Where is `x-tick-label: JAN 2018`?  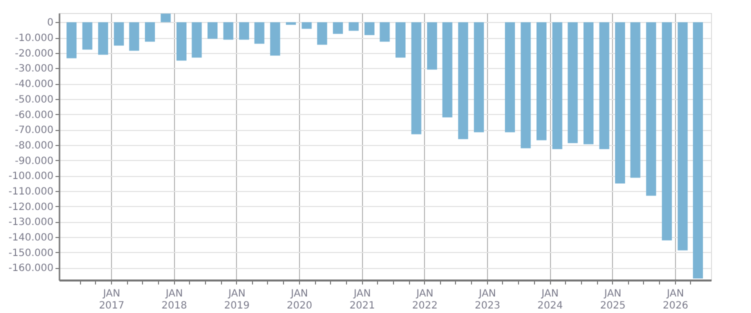 x-tick-label: JAN 2018 is located at coordinates (174, 300).